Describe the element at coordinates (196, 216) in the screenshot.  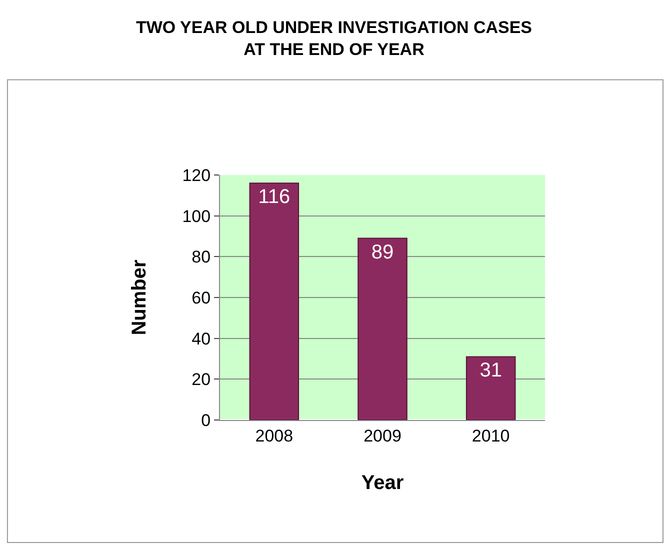
I see `y-tick-label: 100` at that location.